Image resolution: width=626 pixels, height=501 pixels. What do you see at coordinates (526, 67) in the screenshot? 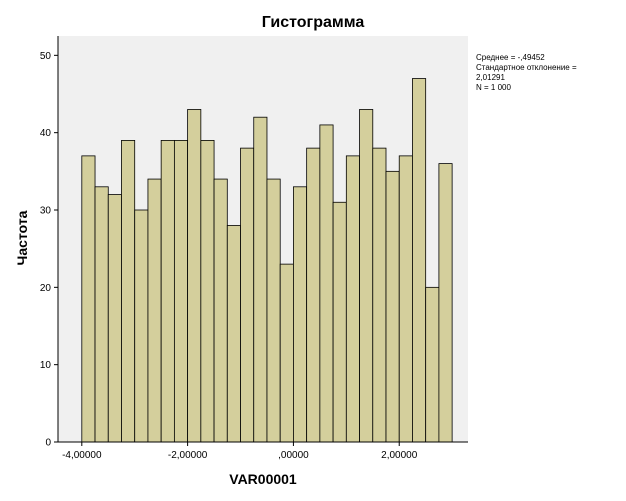
I see `stat-std-label: Стандартное отклонение =` at bounding box center [526, 67].